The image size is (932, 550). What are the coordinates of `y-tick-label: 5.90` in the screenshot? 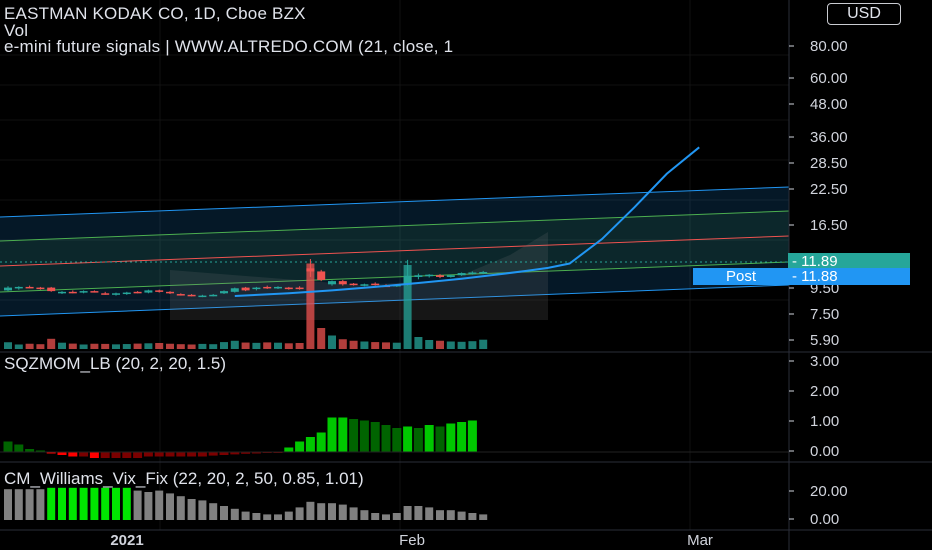 It's located at (824, 340).